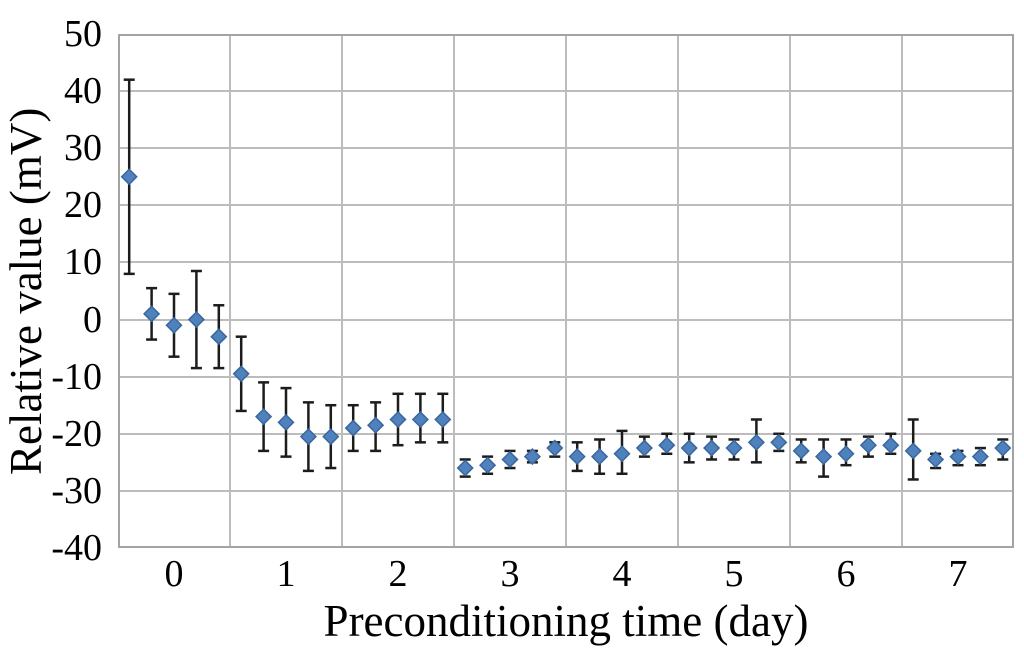 The height and width of the screenshot is (660, 1024). Describe the element at coordinates (286, 574) in the screenshot. I see `x-tick-label: 1` at that location.